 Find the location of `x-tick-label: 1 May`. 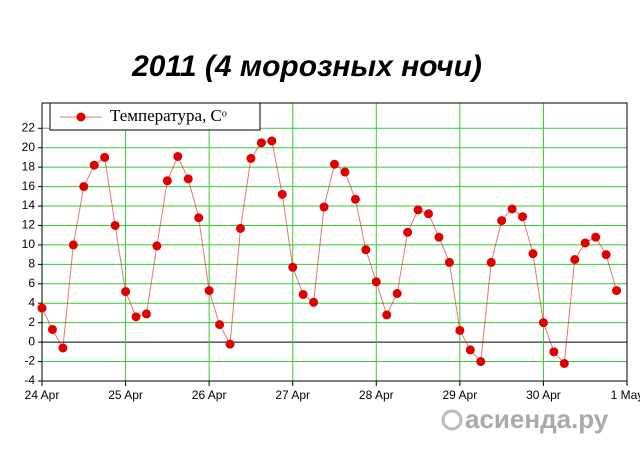

x-tick-label: 1 May is located at coordinates (625, 395).